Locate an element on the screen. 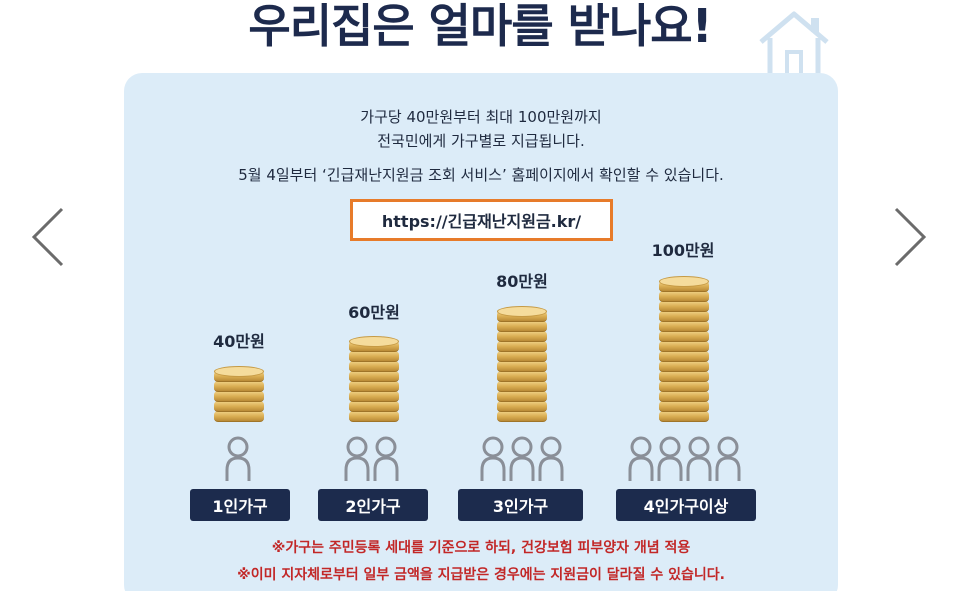 The image size is (960, 591). website-url-link: https://긴급재난지원금.kr/ is located at coordinates (481, 220).